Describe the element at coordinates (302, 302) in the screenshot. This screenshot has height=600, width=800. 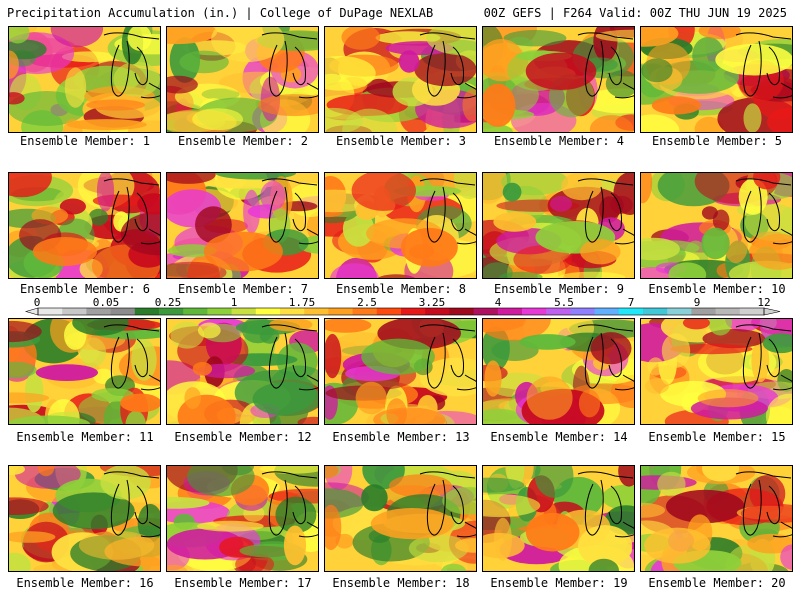
I see `colorbar-tick-label: 1.75` at that location.